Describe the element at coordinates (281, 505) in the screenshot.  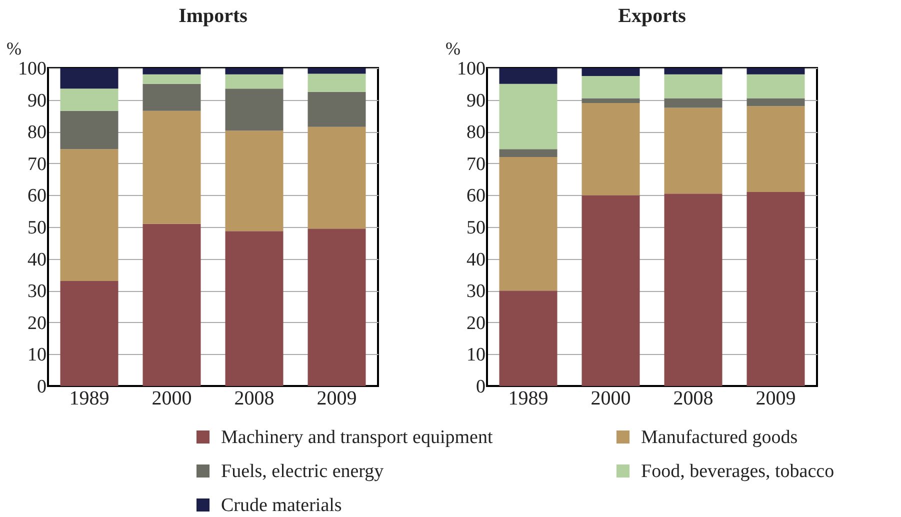
I see `legend-label: Crude materials` at that location.